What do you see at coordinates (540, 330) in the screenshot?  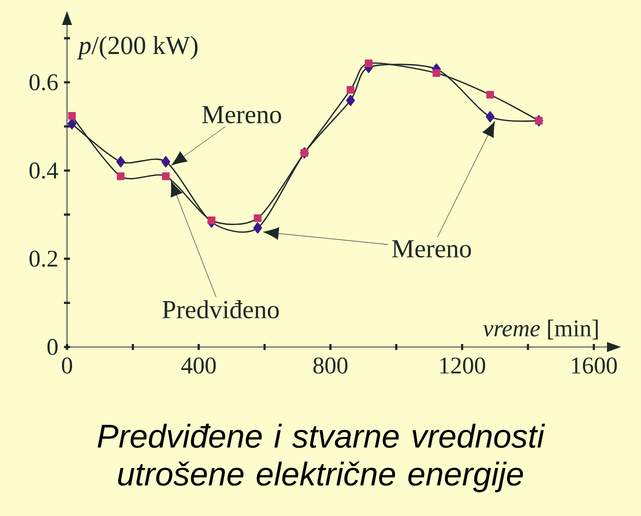 I see `x-axis-title: vreme [min]` at bounding box center [540, 330].